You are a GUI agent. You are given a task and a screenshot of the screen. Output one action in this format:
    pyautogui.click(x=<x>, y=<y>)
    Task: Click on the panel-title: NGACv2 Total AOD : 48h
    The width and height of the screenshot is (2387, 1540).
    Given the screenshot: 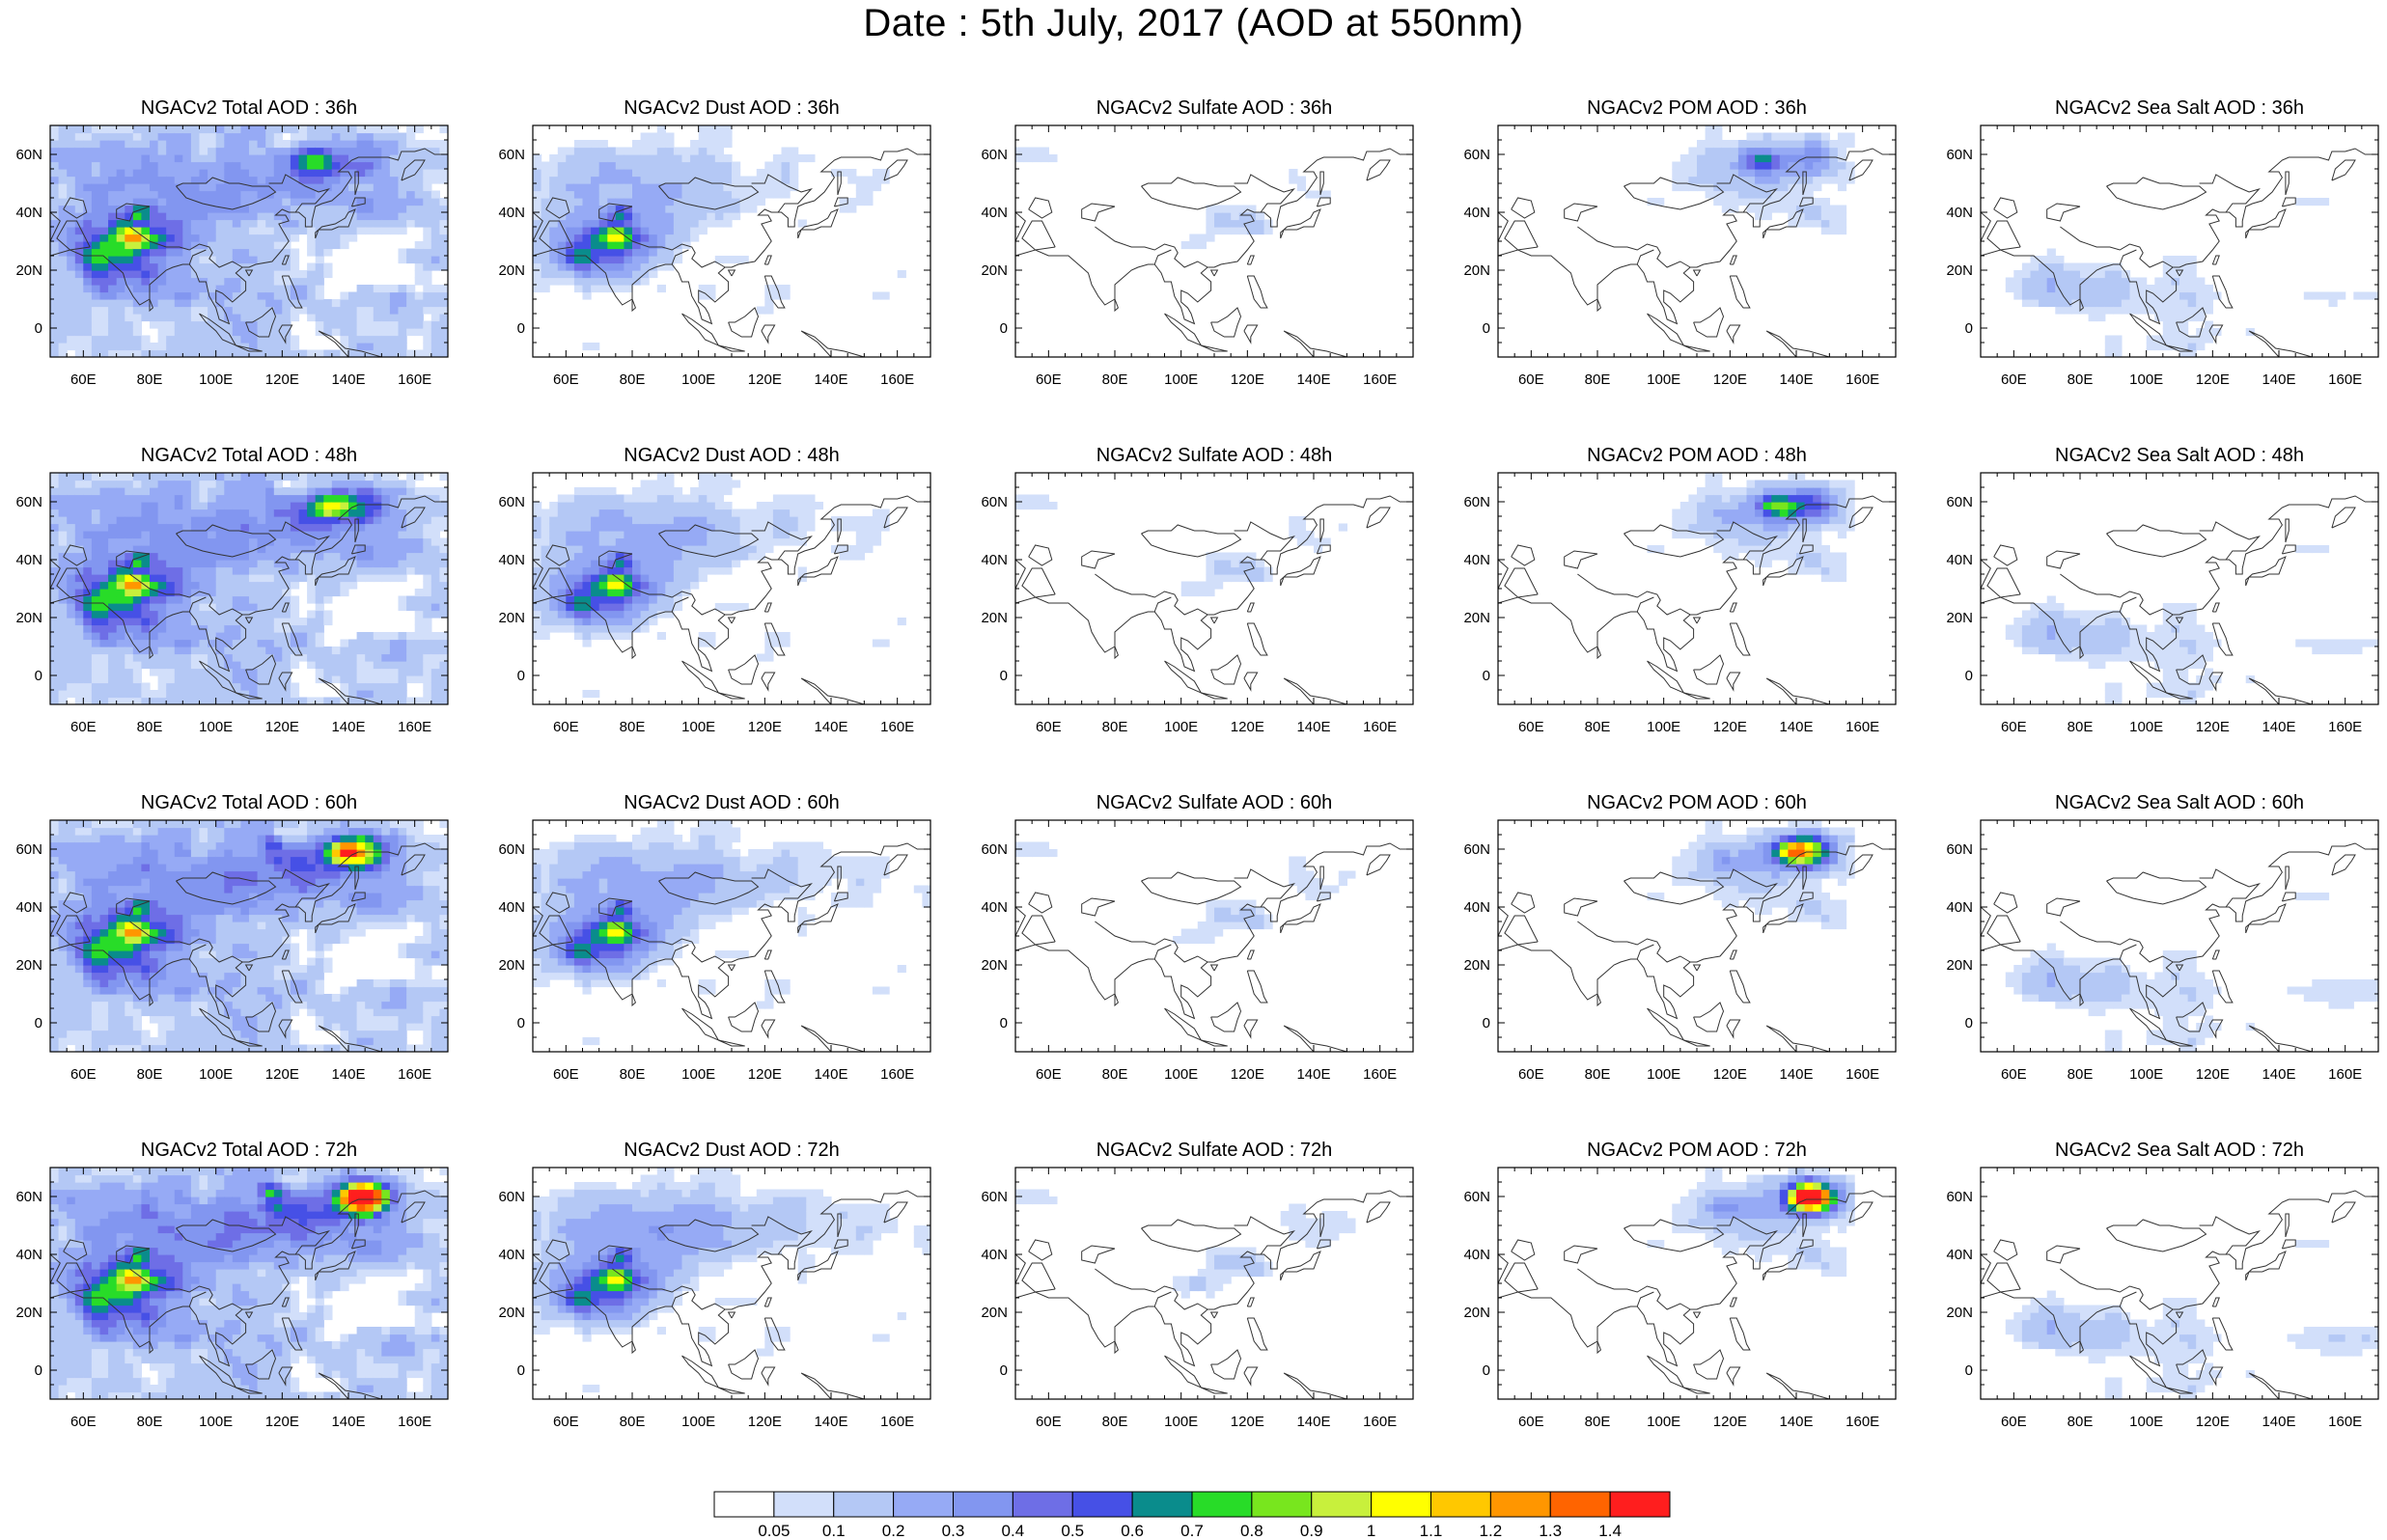 What is the action you would take?
    pyautogui.click(x=249, y=455)
    